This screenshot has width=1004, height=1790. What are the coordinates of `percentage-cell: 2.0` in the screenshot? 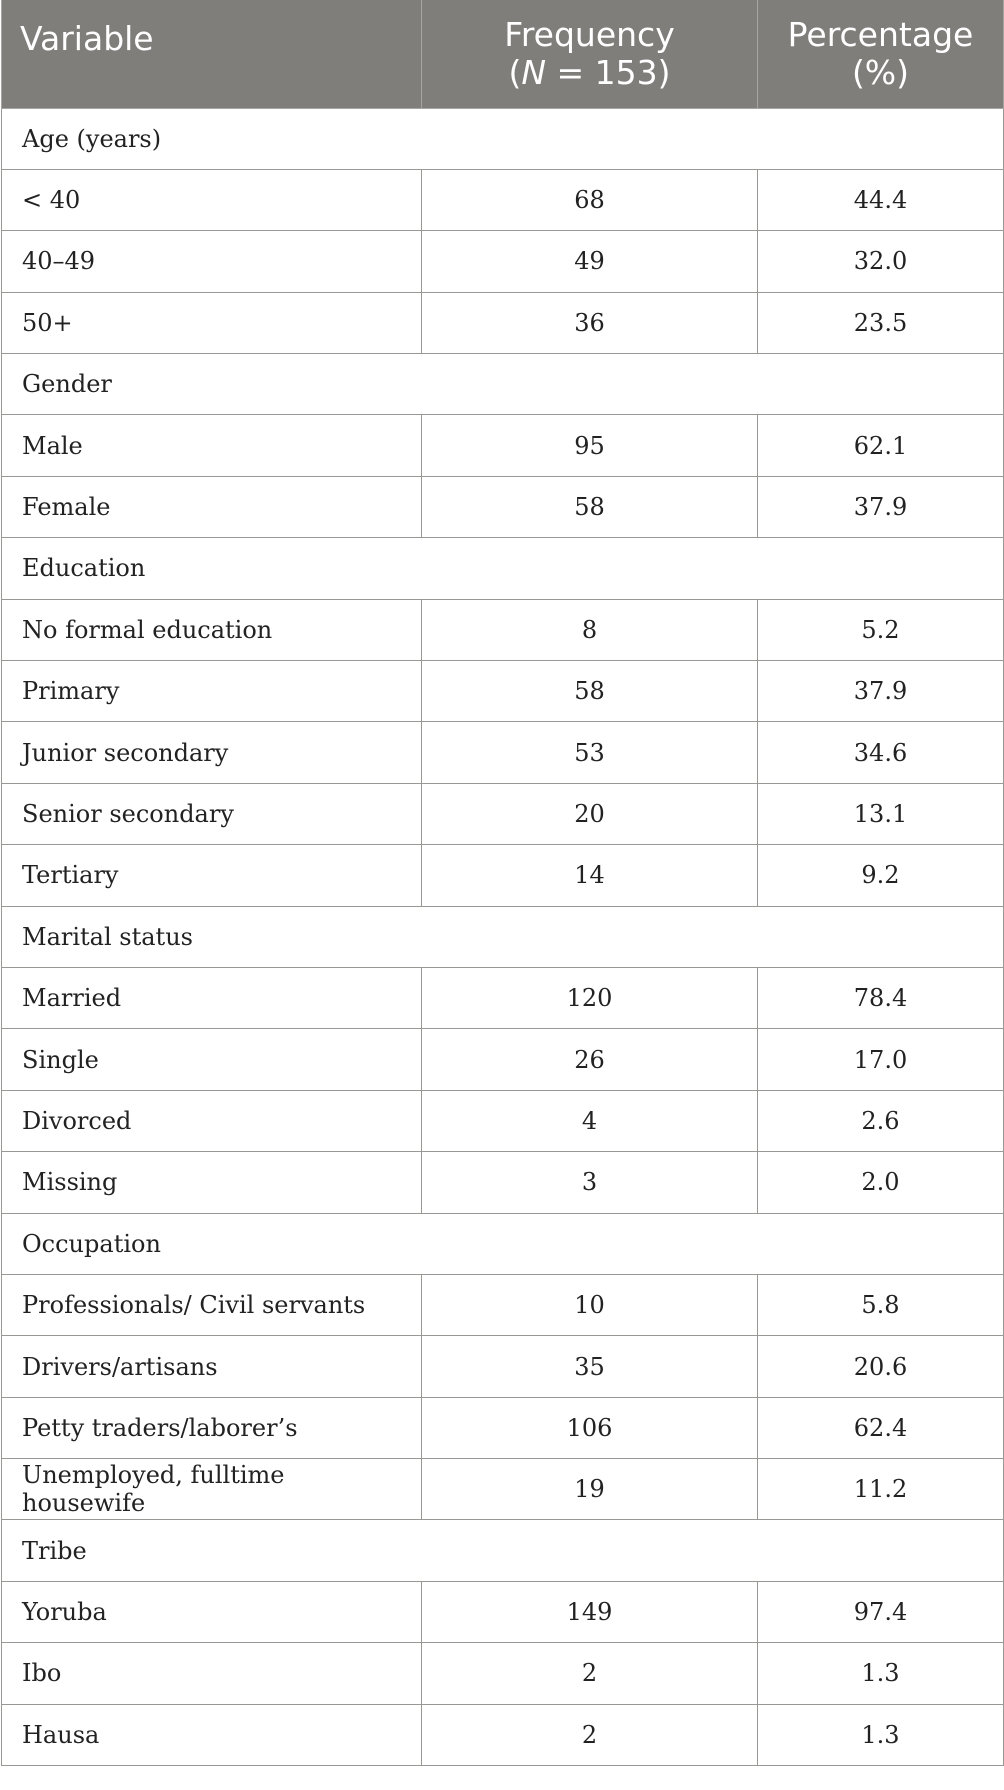 It's located at (880, 1182).